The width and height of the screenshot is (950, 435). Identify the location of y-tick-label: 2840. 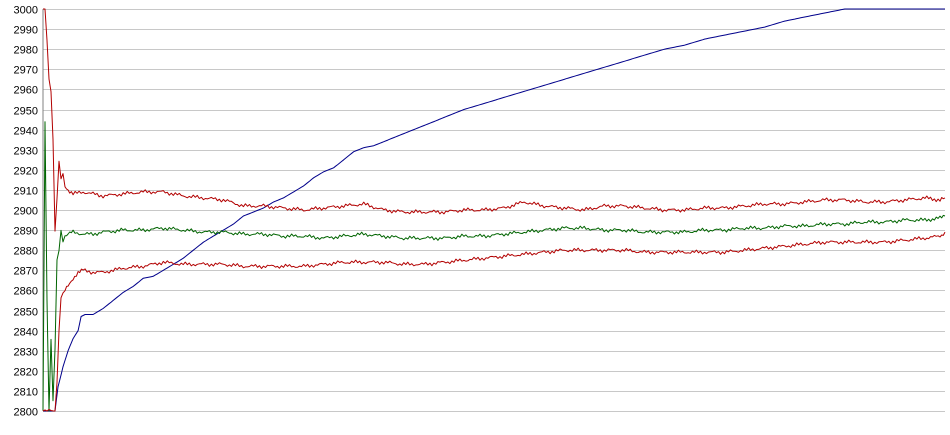
(26, 333).